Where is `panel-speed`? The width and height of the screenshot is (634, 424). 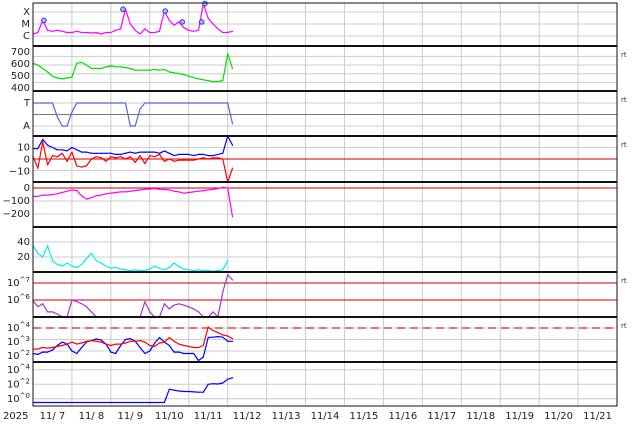
panel-speed is located at coordinates (324, 68).